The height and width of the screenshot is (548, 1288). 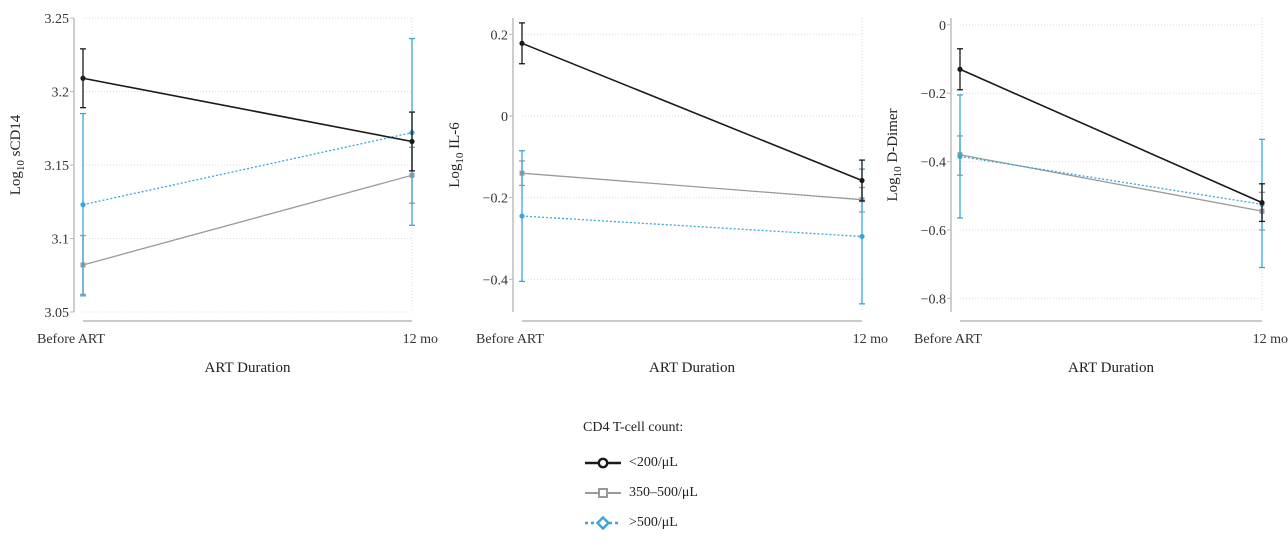 I want to click on y-tick-label: 0.2, so click(x=500, y=35).